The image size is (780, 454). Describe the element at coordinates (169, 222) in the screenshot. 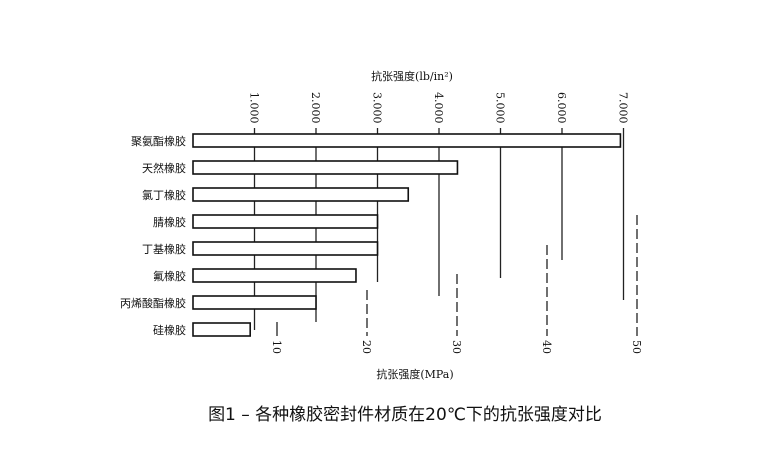

I see `category-label: 腈橡胶` at that location.